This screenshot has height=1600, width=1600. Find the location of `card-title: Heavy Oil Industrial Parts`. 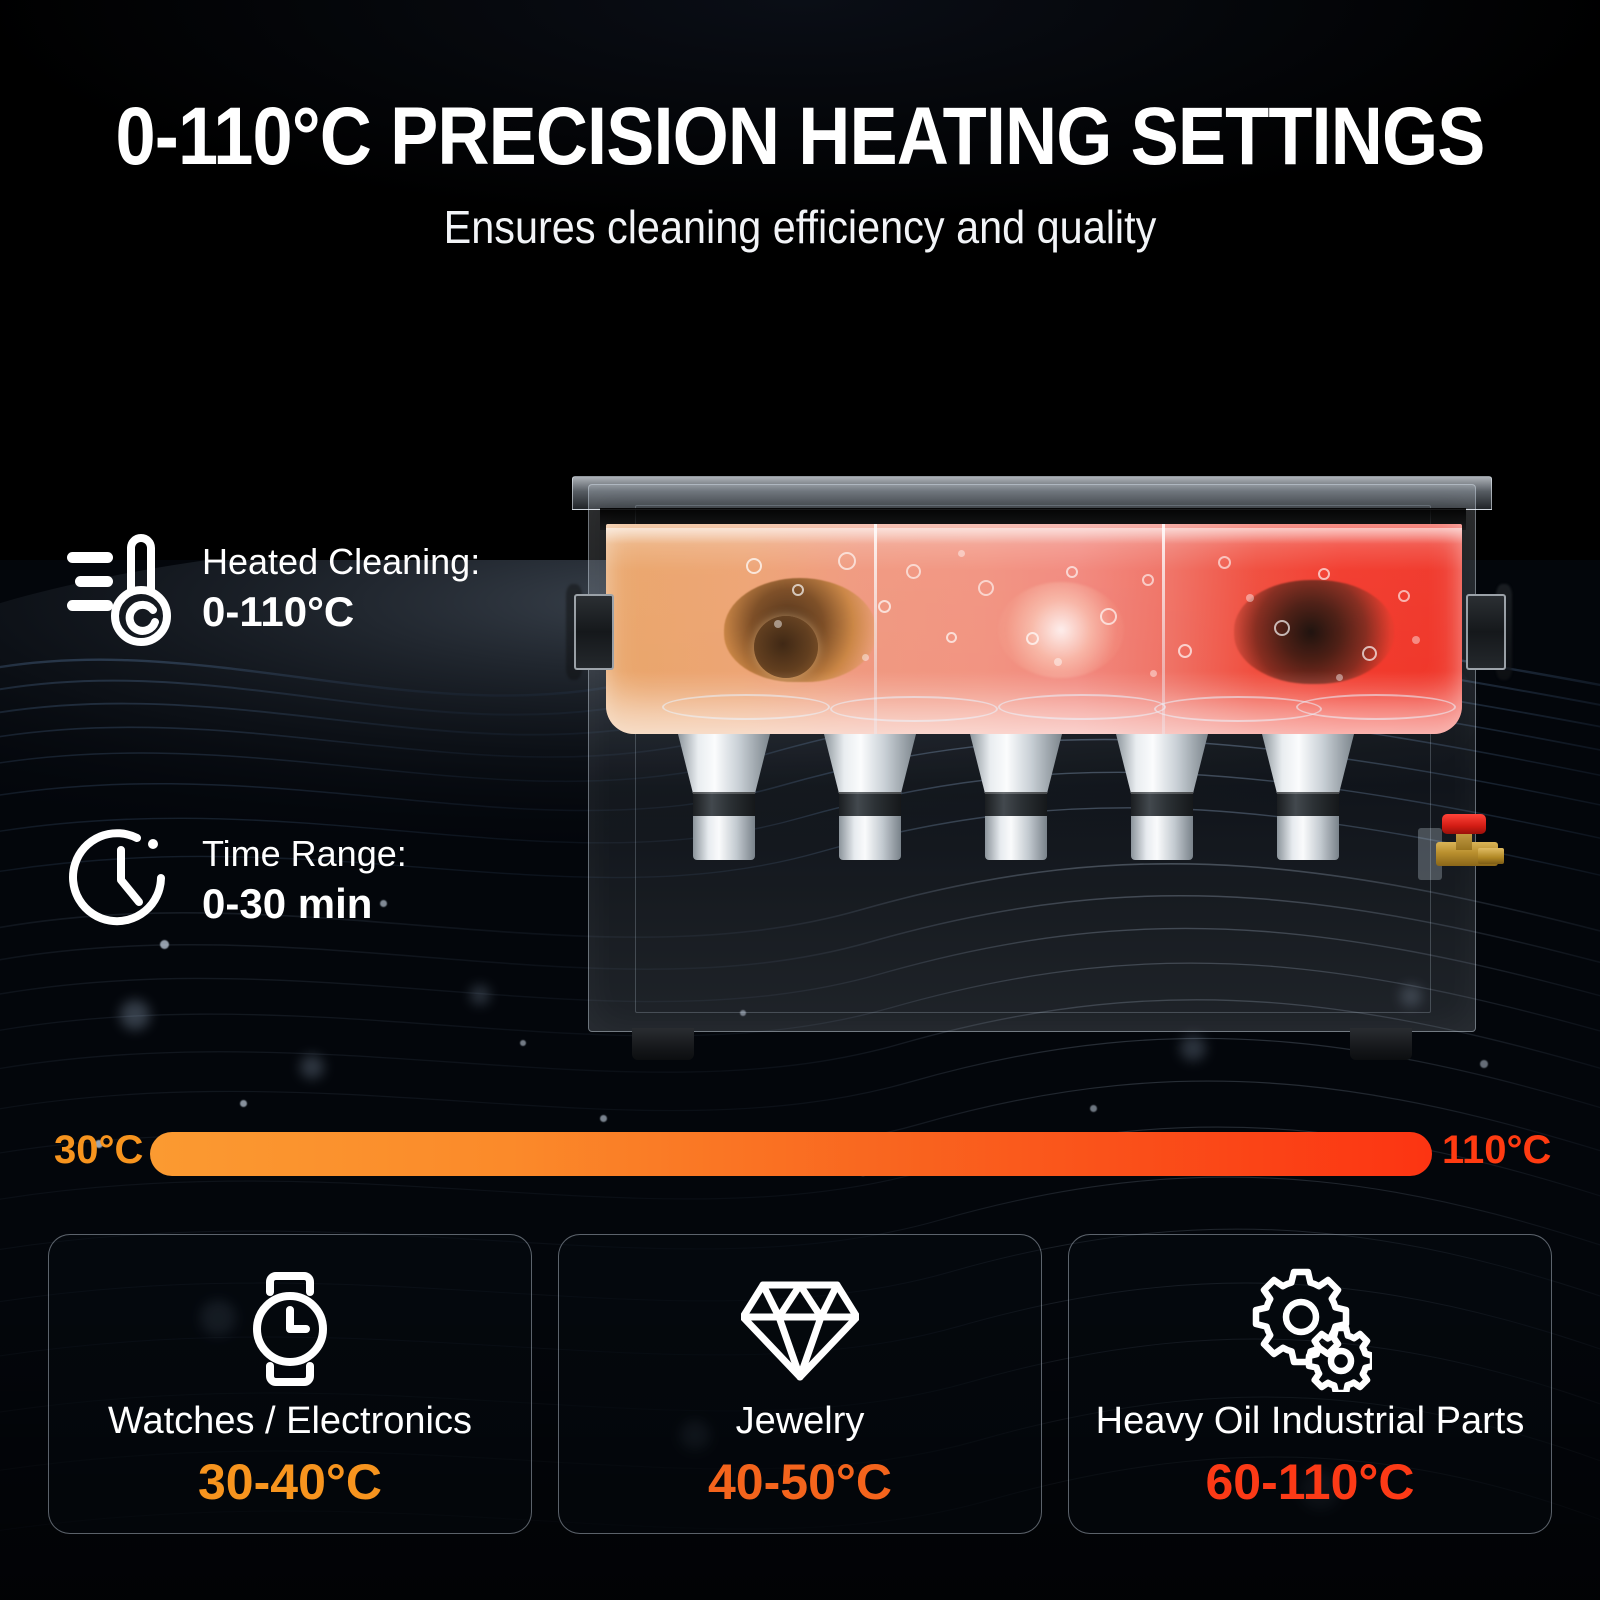

card-title: Heavy Oil Industrial Parts is located at coordinates (1310, 1421).